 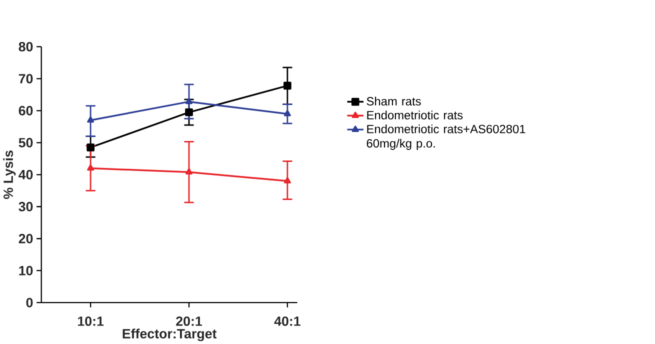 What do you see at coordinates (287, 321) in the screenshot?
I see `x-tick-label: 40:1` at bounding box center [287, 321].